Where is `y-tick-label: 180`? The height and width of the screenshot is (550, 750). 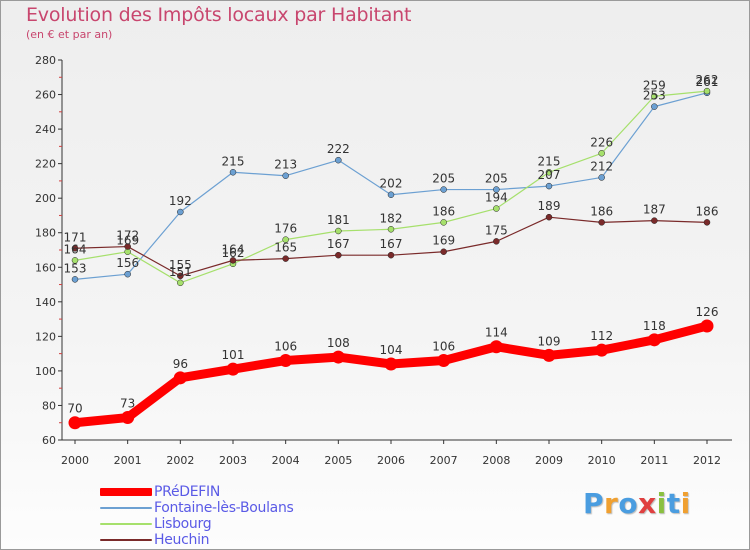
y-tick-label: 180 is located at coordinates (45, 233).